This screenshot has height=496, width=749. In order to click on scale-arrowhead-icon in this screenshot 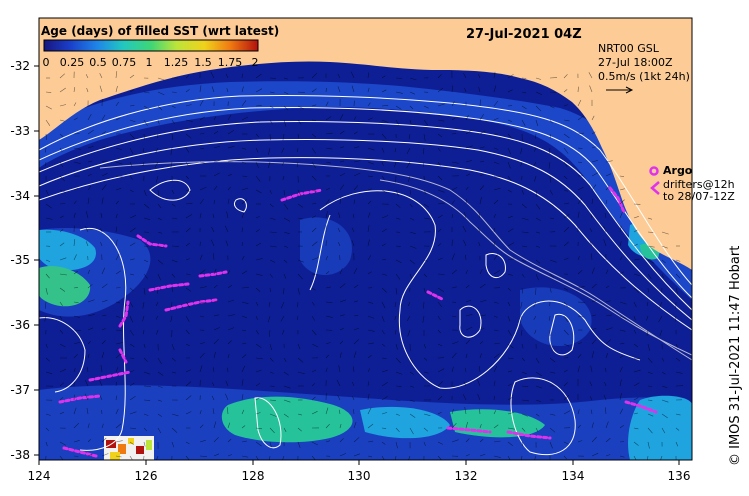, I will do `click(629, 90)`.